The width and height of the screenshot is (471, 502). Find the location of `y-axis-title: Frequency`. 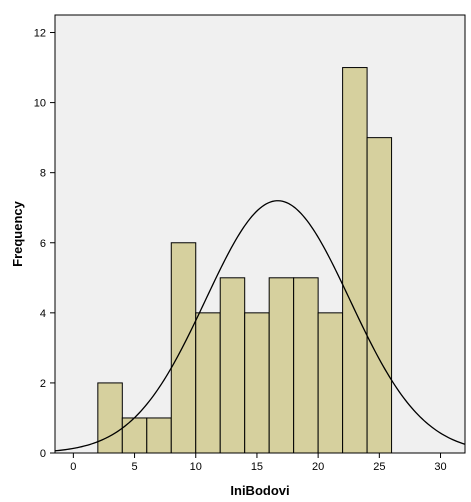

y-axis-title: Frequency is located at coordinates (17, 233).